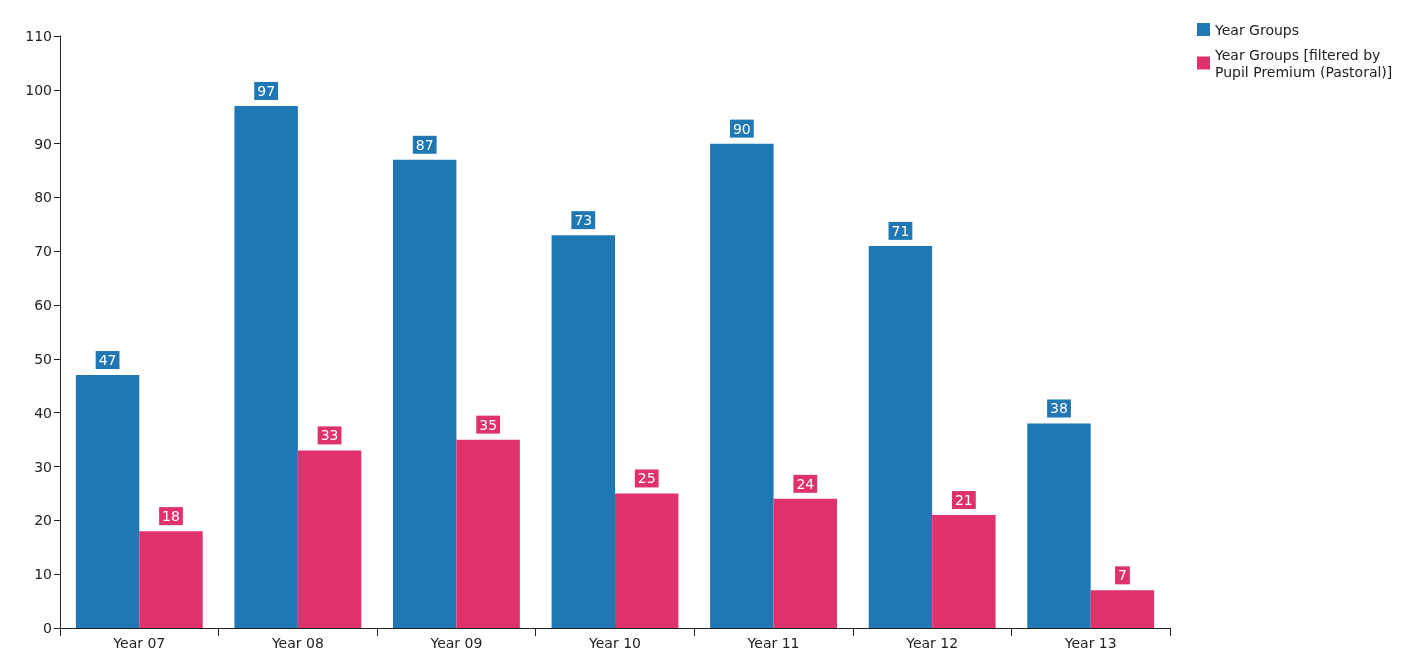 The image size is (1428, 664). What do you see at coordinates (266, 90) in the screenshot?
I see `data-label: 97` at bounding box center [266, 90].